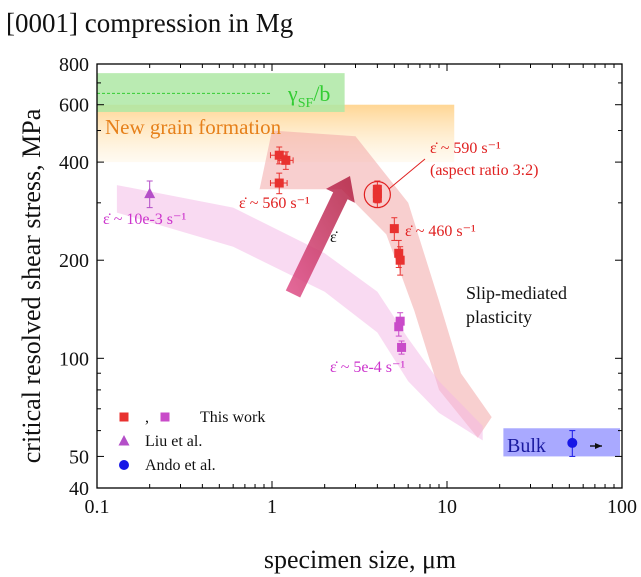 The image size is (641, 577). Describe the element at coordinates (74, 65) in the screenshot. I see `y-tick-label: 800` at that location.